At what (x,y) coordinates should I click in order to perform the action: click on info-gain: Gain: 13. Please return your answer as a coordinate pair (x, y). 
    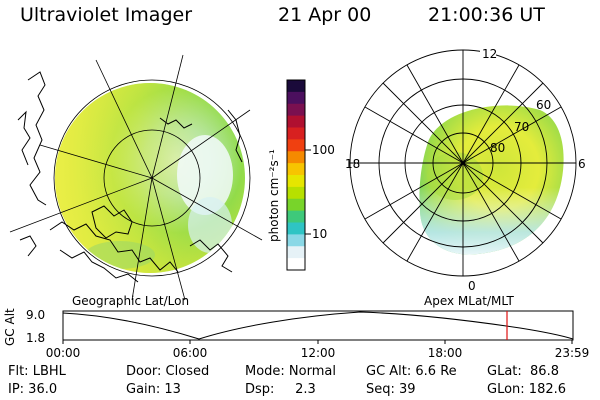
    Looking at the image, I should click on (153, 389).